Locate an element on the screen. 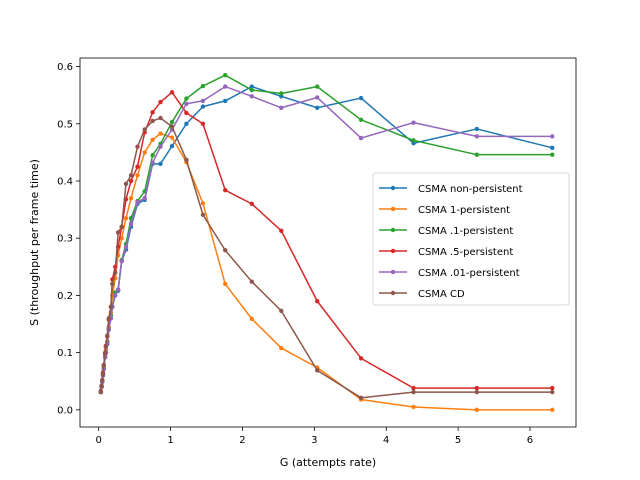 This screenshot has height=480, width=640. y-tick-label: 0.5 is located at coordinates (65, 124).